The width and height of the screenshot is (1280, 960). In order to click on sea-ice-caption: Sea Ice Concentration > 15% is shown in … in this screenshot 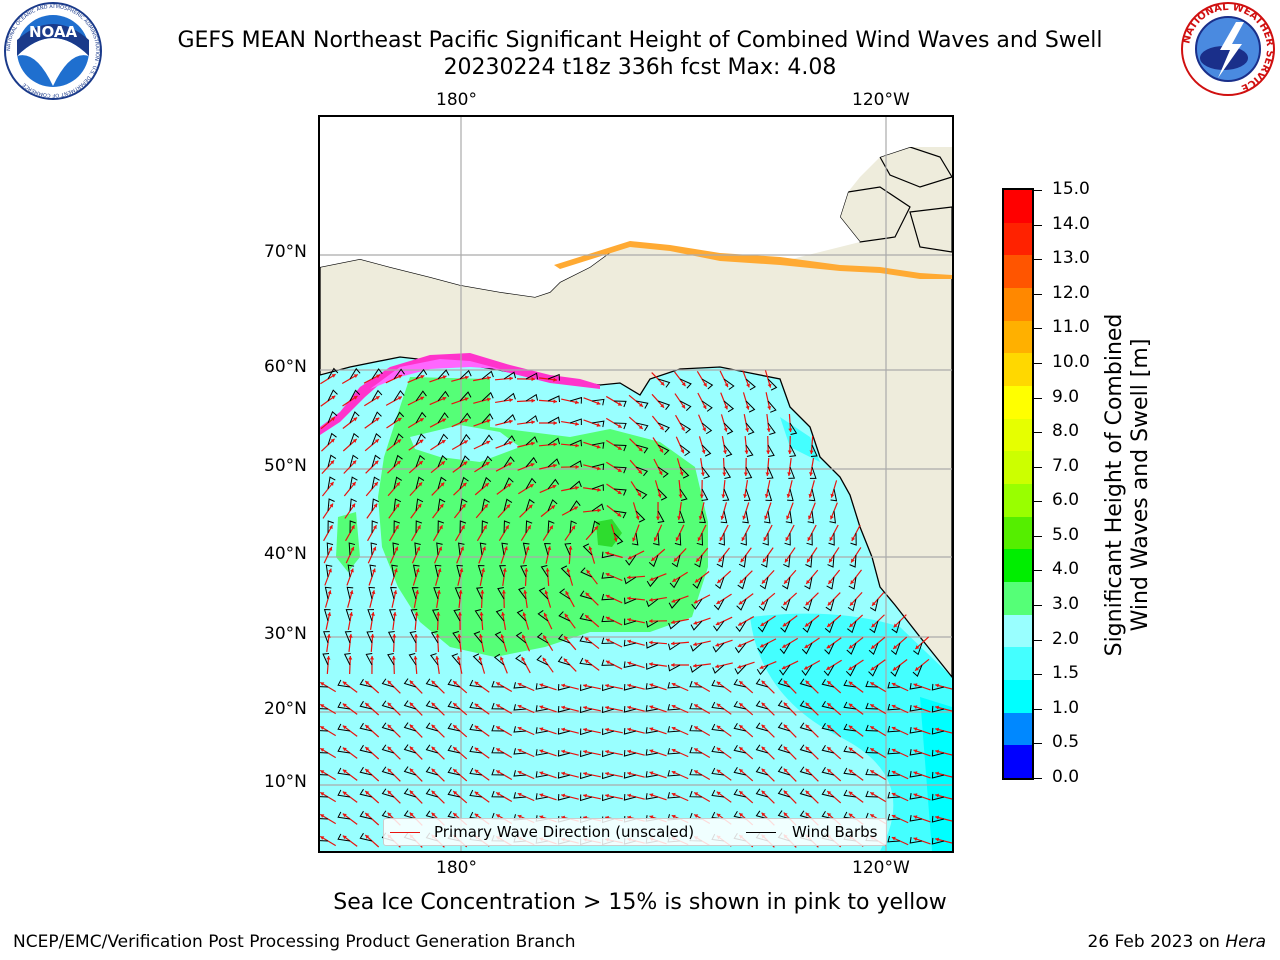, I will do `click(640, 902)`.